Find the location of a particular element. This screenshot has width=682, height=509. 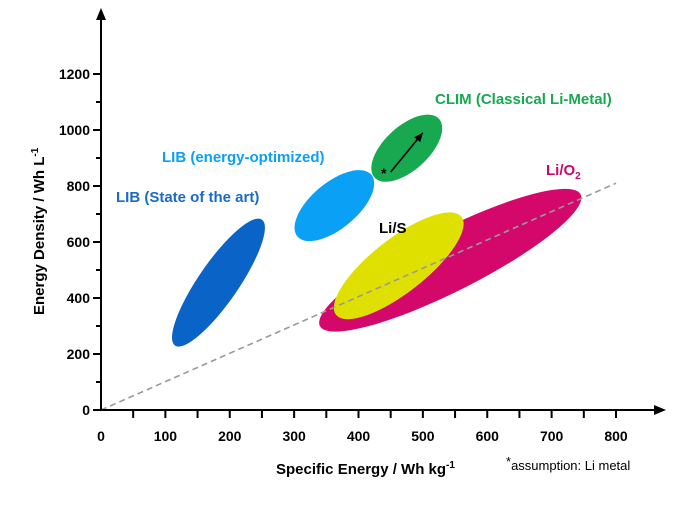

y-tick-label: 400 is located at coordinates (79, 298).